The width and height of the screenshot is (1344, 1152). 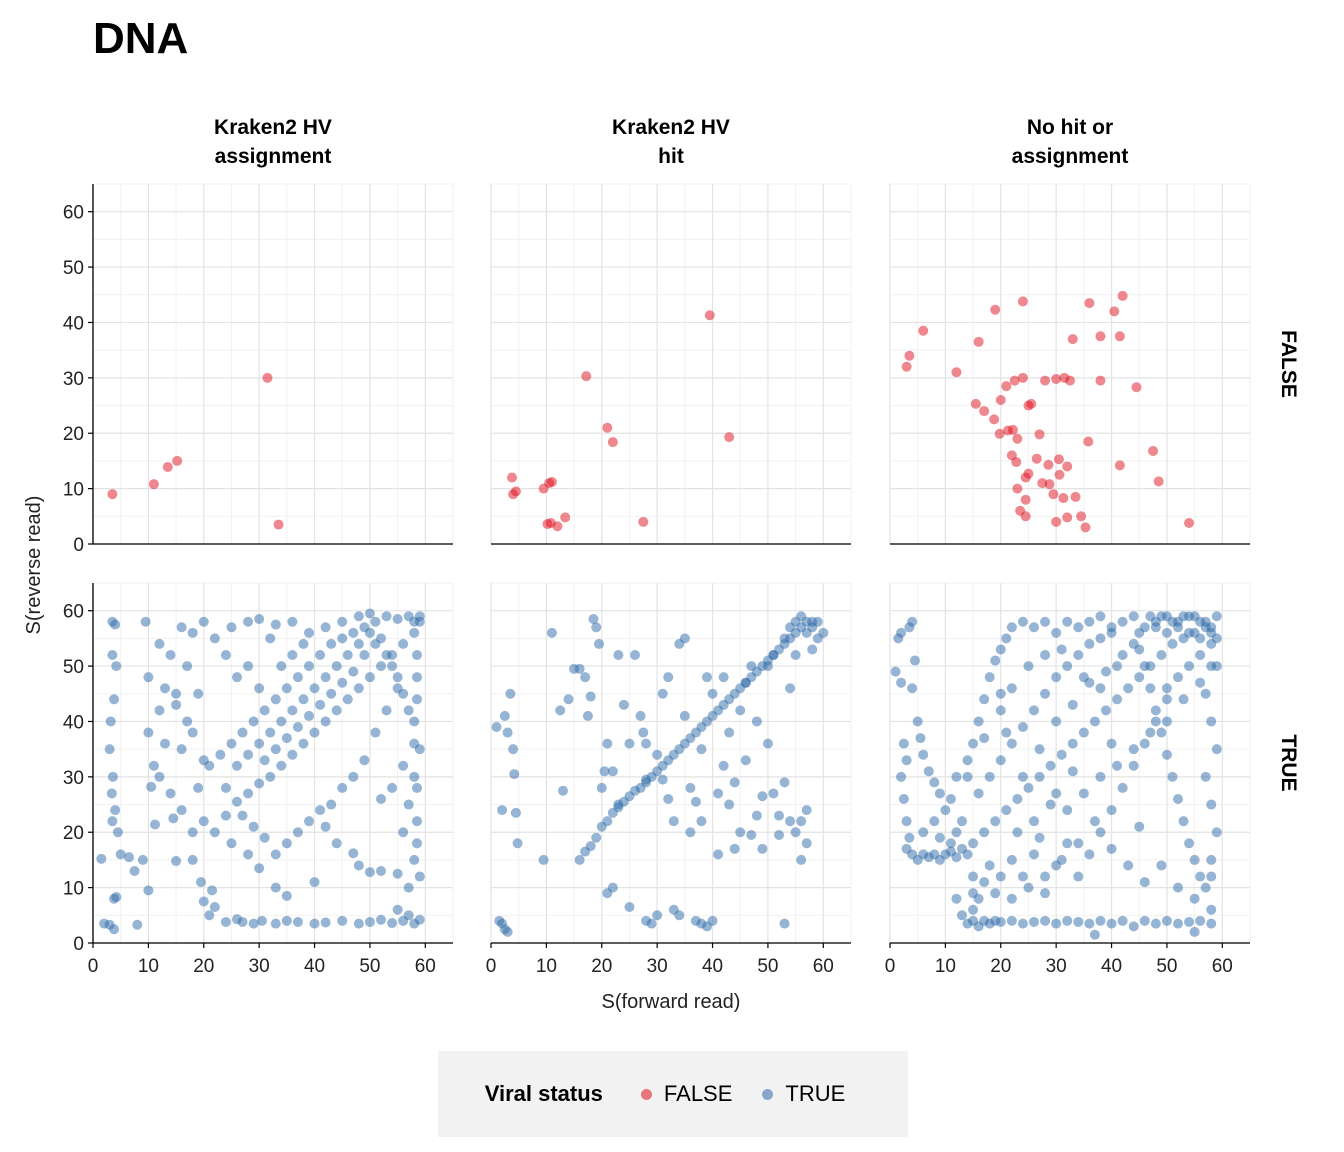 What do you see at coordinates (73, 434) in the screenshot?
I see `y-tick-label: 20` at bounding box center [73, 434].